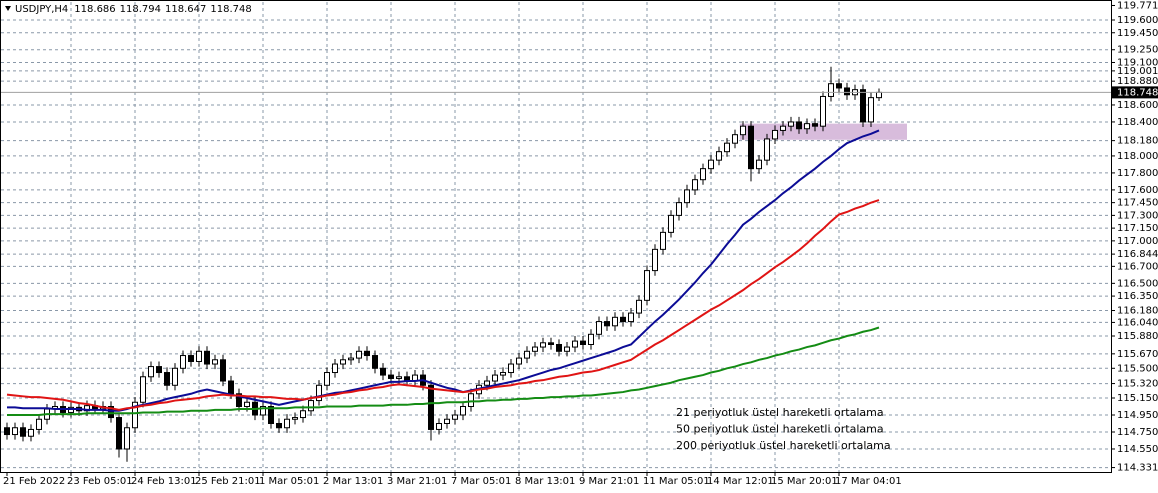  Describe the element at coordinates (1137, 105) in the screenshot. I see `y-tick-label: 118.600` at that location.